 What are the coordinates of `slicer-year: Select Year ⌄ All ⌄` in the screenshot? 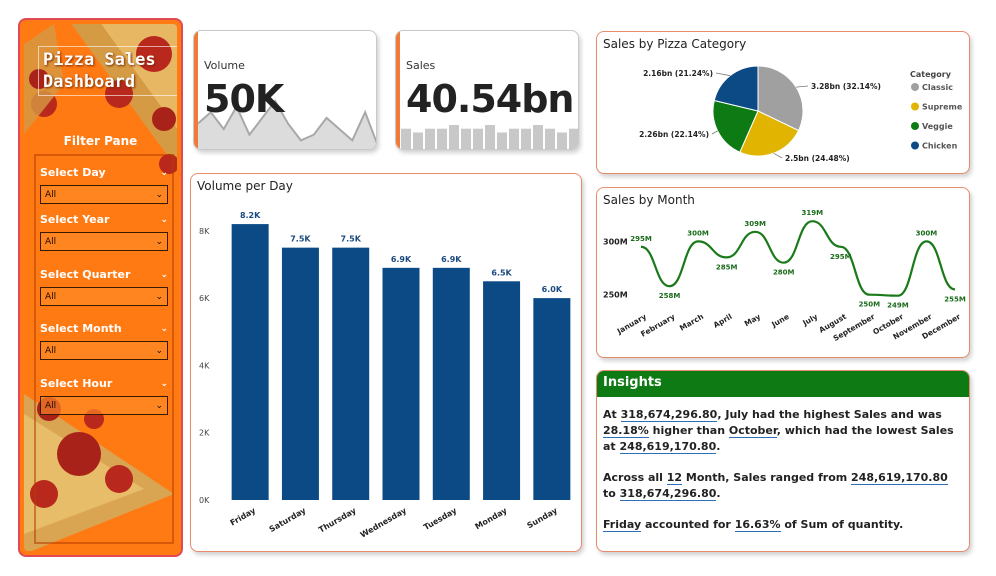 It's located at (104, 232).